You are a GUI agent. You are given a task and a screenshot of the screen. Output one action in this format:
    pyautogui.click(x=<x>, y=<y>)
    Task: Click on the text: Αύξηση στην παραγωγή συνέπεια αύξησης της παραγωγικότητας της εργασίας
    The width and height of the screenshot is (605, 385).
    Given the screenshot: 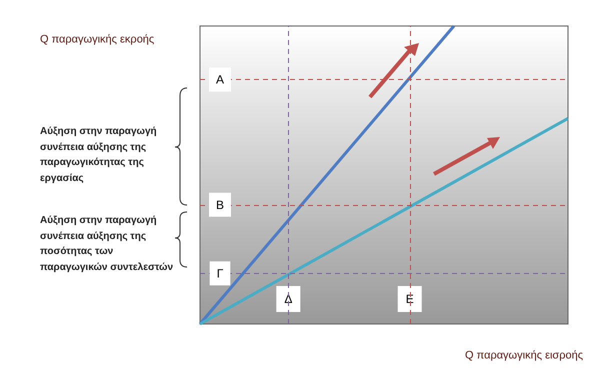 What is the action you would take?
    pyautogui.click(x=99, y=155)
    